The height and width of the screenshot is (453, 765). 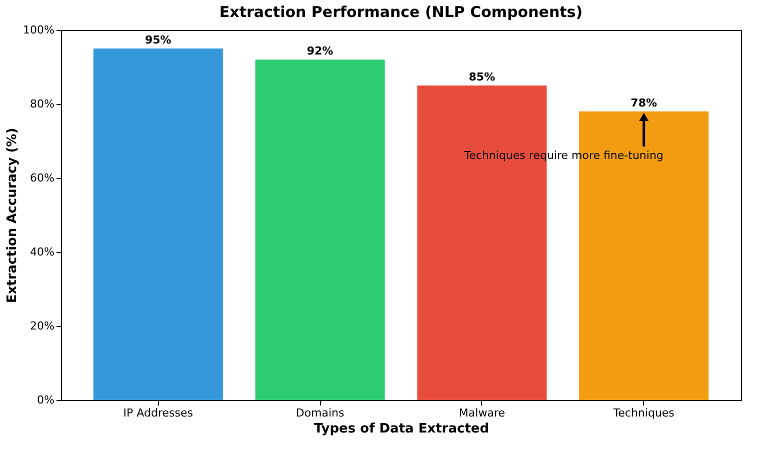 I want to click on y-tick-label: 40%, so click(x=42, y=252).